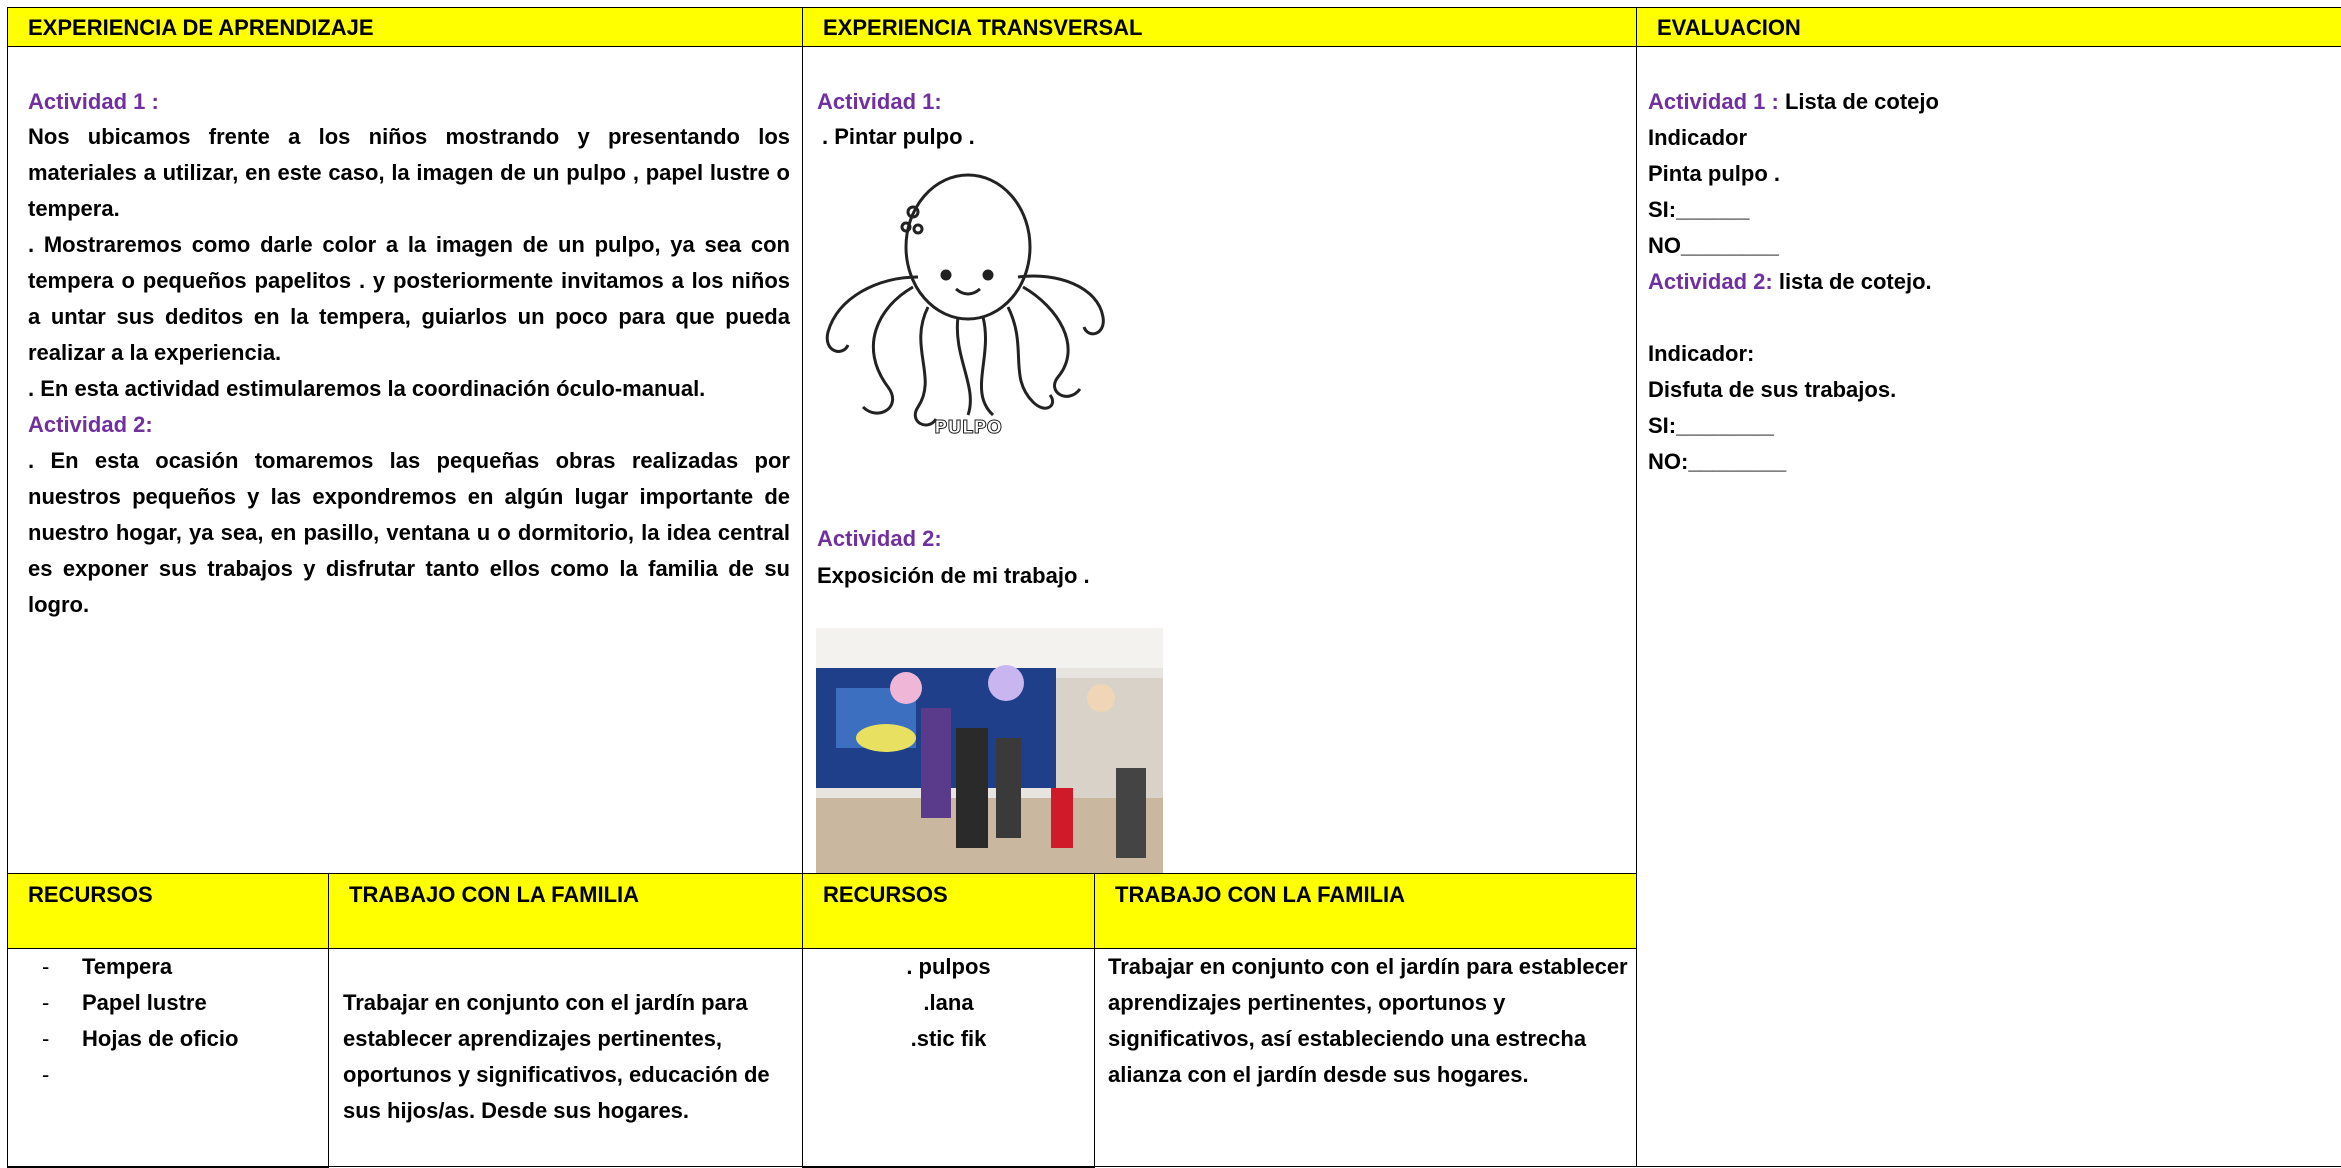 The height and width of the screenshot is (1168, 2341). Describe the element at coordinates (1219, 27) in the screenshot. I see `header: EXPERIENCIA TRANSVERSAL` at that location.